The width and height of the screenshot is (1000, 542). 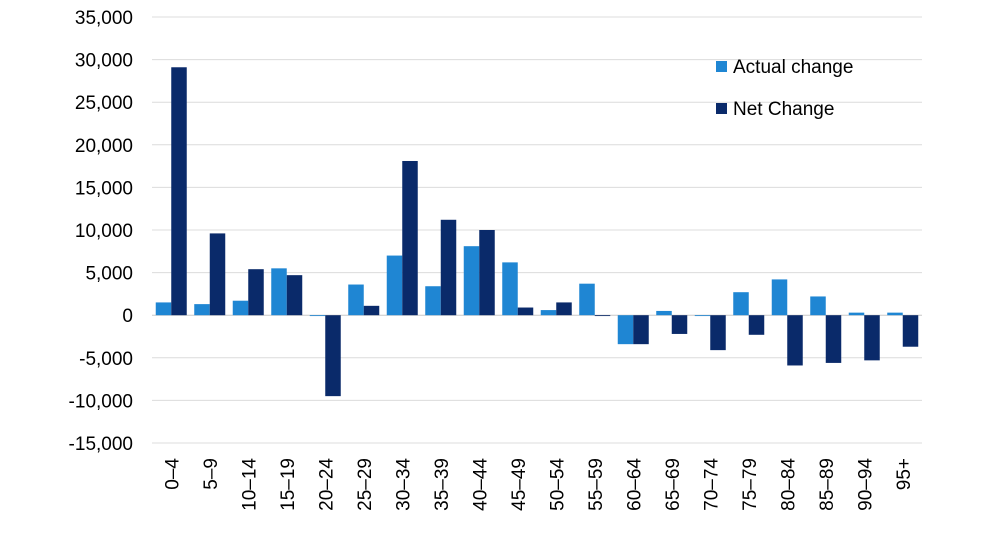 I want to click on x-tick-label: 65–69, so click(x=673, y=484).